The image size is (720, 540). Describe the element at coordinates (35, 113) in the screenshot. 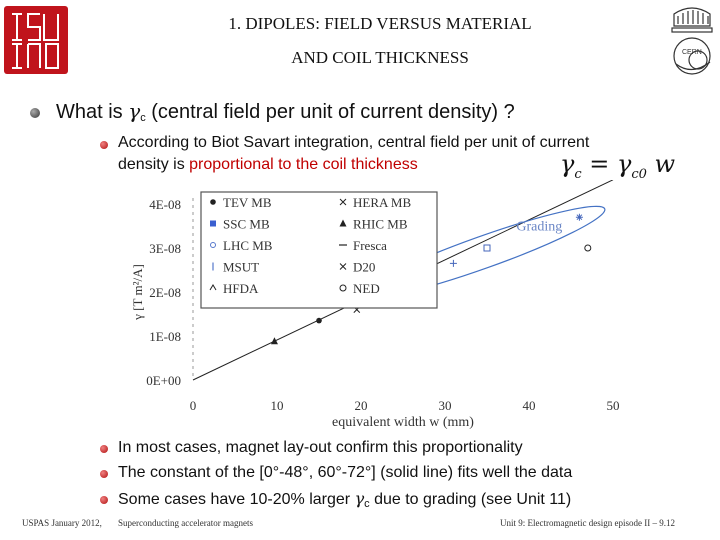

I see `main-bullet-icon` at that location.